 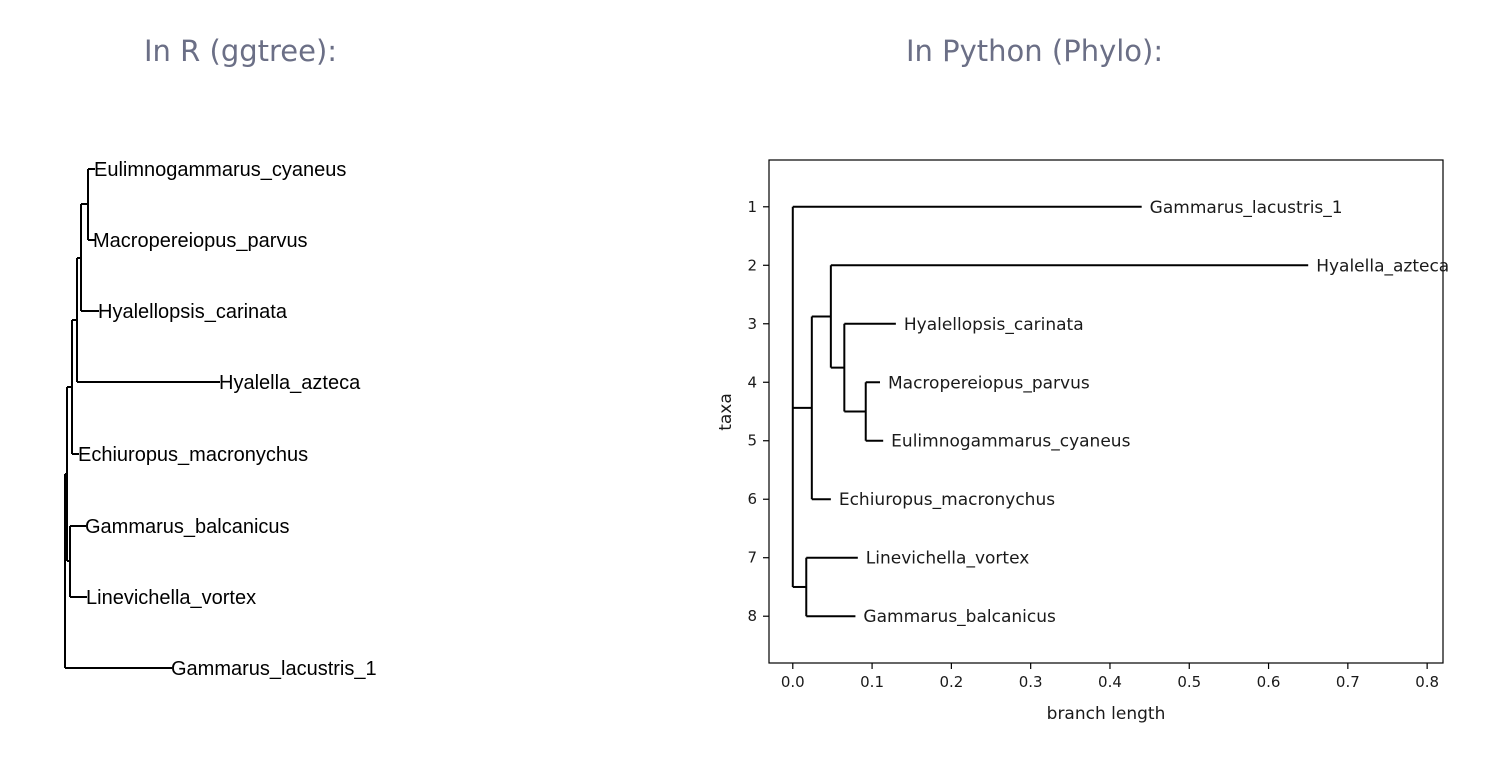 I want to click on y-tick-label: 3, so click(x=752, y=324).